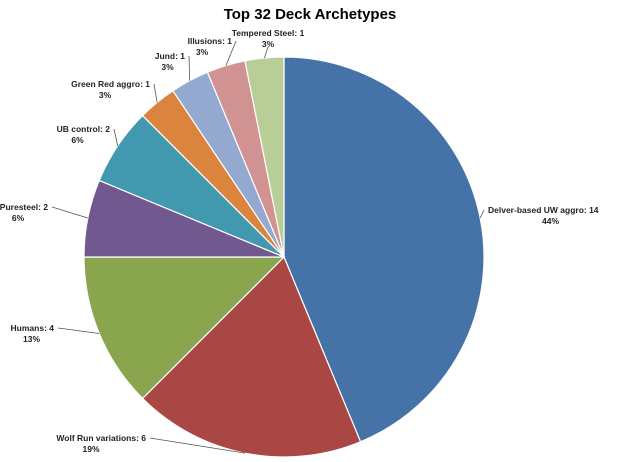  I want to click on data-label: Tempered Steel: 1 3%, so click(268, 38).